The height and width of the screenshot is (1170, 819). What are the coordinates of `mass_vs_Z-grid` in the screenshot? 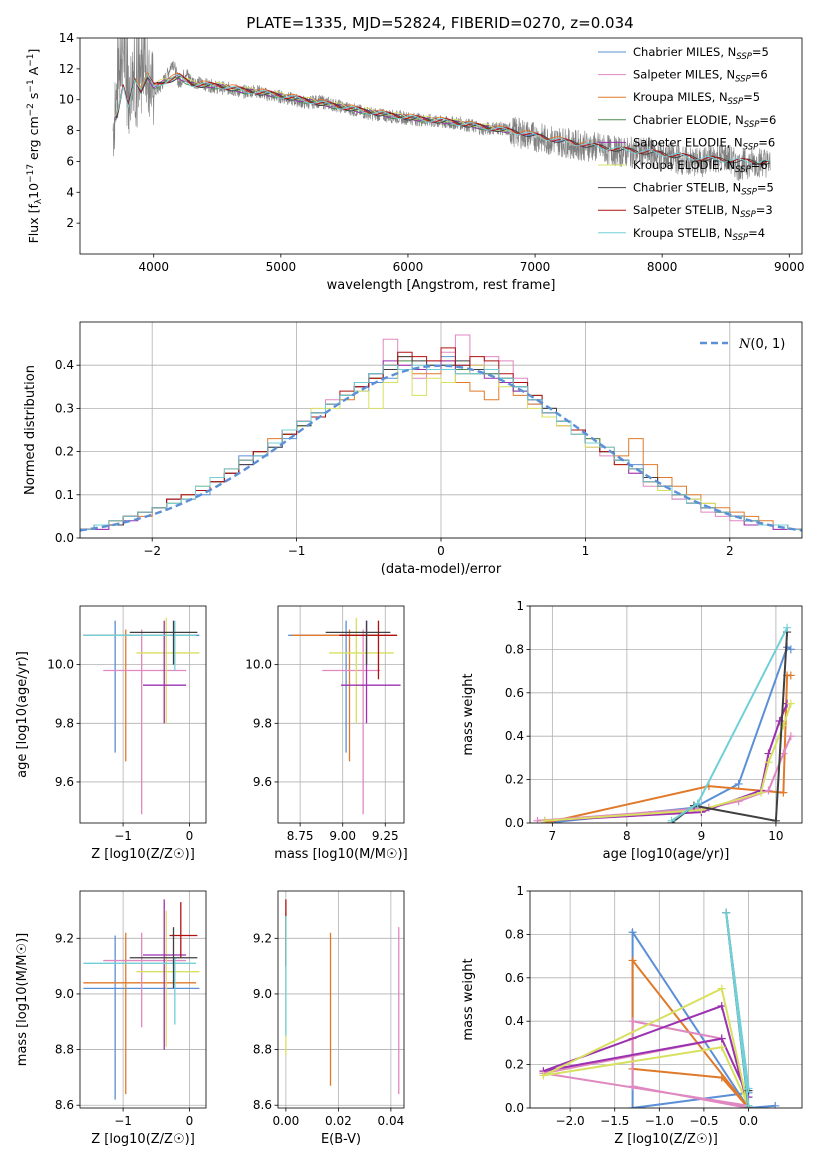 It's located at (143, 999).